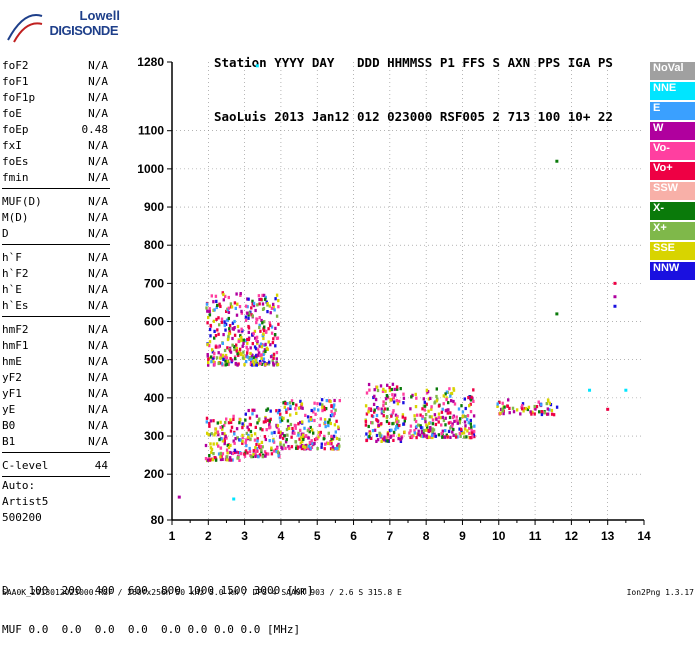 The width and height of the screenshot is (700, 649). What do you see at coordinates (672, 191) in the screenshot?
I see `legend-ssw: SSW` at bounding box center [672, 191].